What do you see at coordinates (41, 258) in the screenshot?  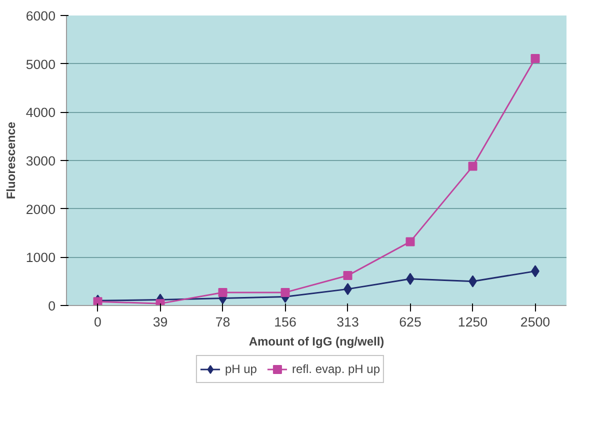 I see `y-tick-label: 1000` at bounding box center [41, 258].